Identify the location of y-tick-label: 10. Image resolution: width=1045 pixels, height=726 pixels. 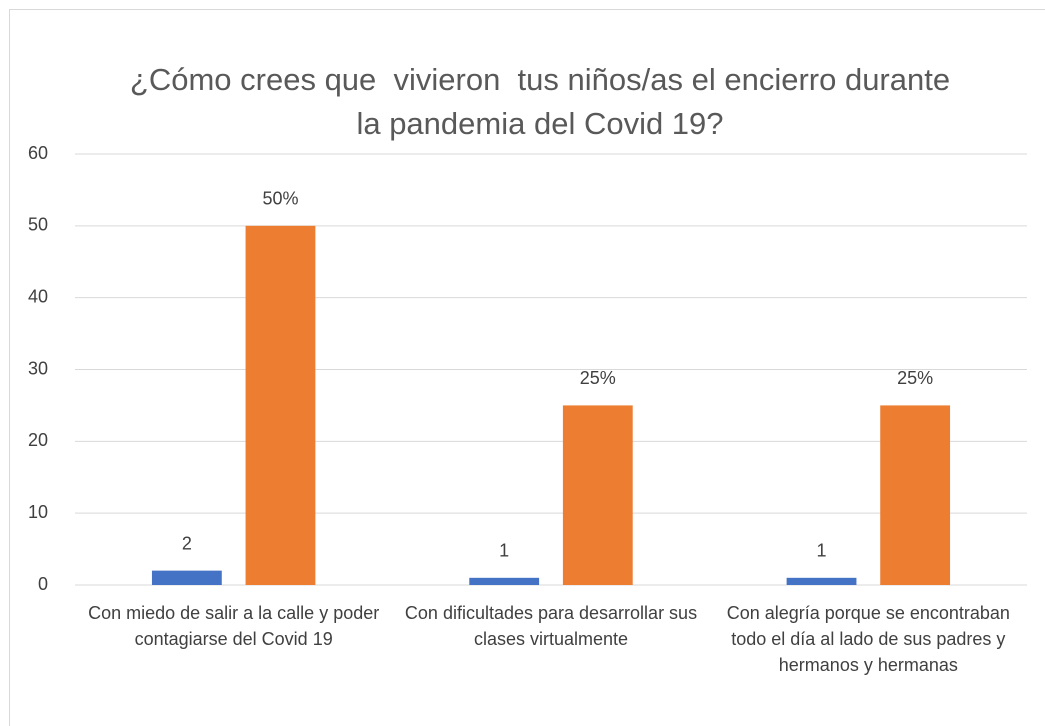
(38, 512).